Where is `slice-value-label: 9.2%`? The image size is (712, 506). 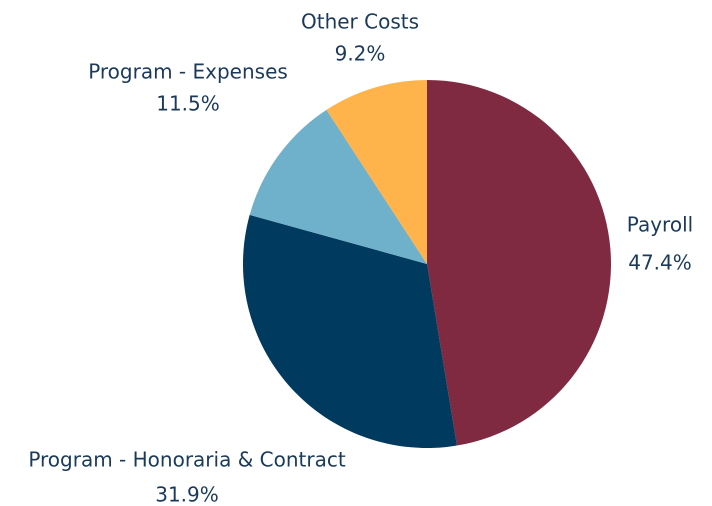 slice-value-label: 9.2% is located at coordinates (360, 54).